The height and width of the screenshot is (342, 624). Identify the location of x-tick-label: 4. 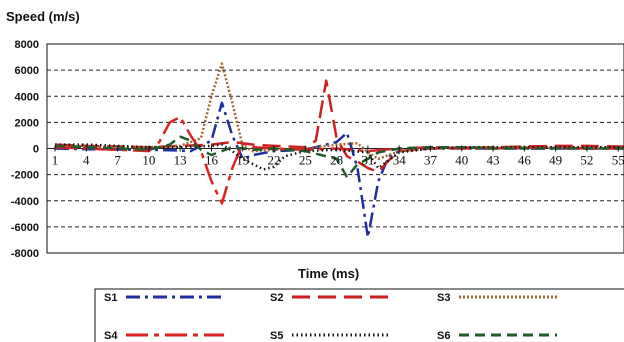
(86, 160).